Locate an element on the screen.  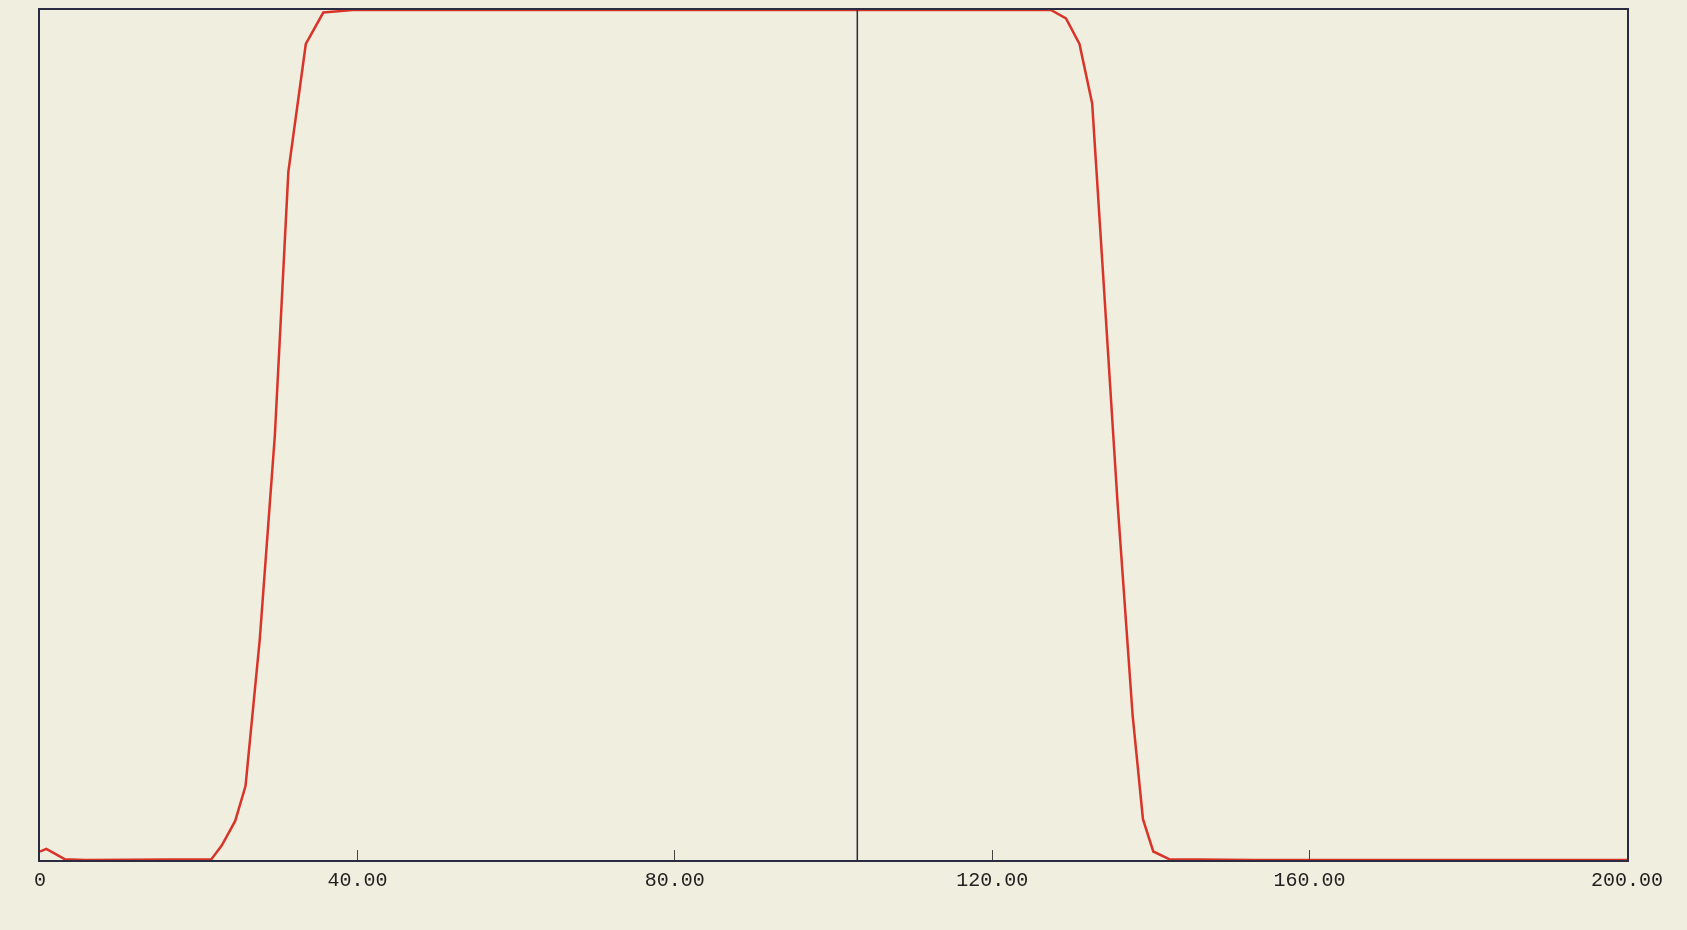
x-tick-label: 0 is located at coordinates (40, 880).